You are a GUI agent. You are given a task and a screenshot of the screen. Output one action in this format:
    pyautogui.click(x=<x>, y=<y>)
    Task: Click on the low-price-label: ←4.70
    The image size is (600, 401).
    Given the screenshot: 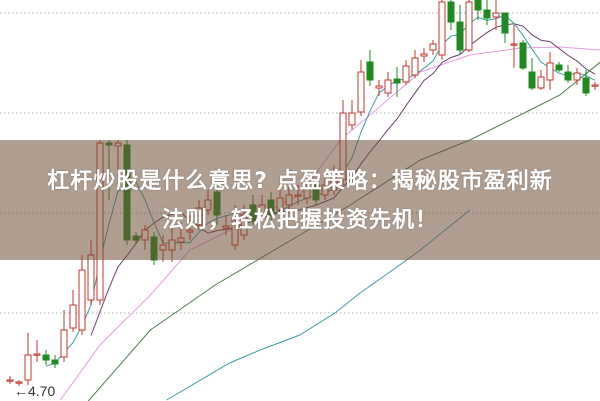 What is the action you would take?
    pyautogui.click(x=35, y=391)
    